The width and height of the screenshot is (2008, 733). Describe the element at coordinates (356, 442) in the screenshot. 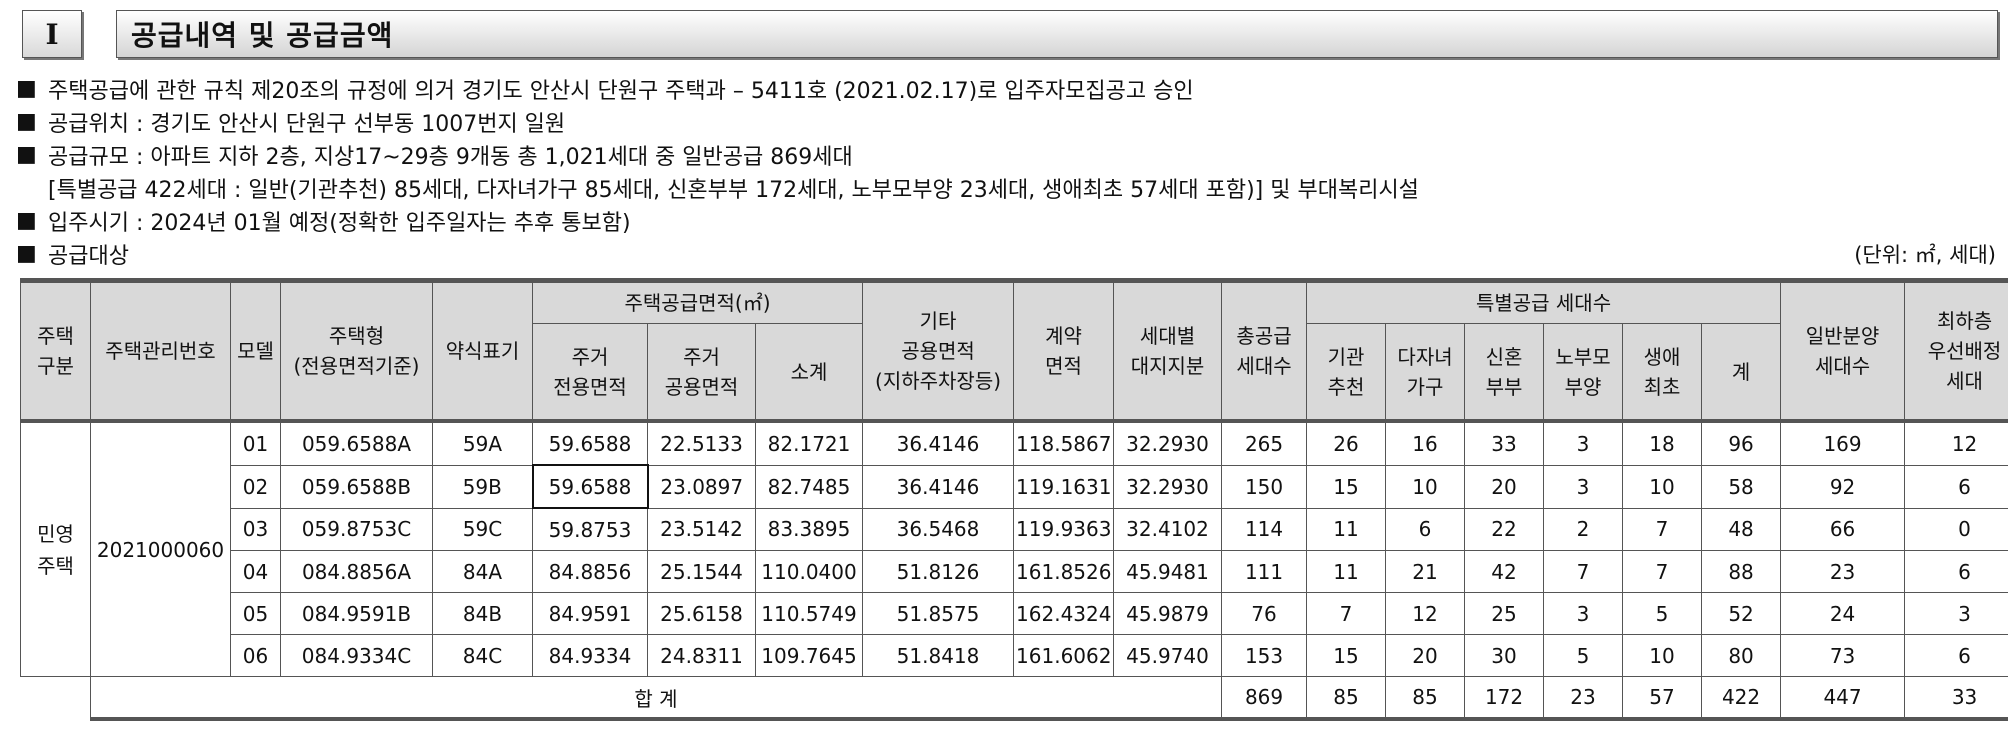

I see `cell-house-type: 059.6588A` at that location.